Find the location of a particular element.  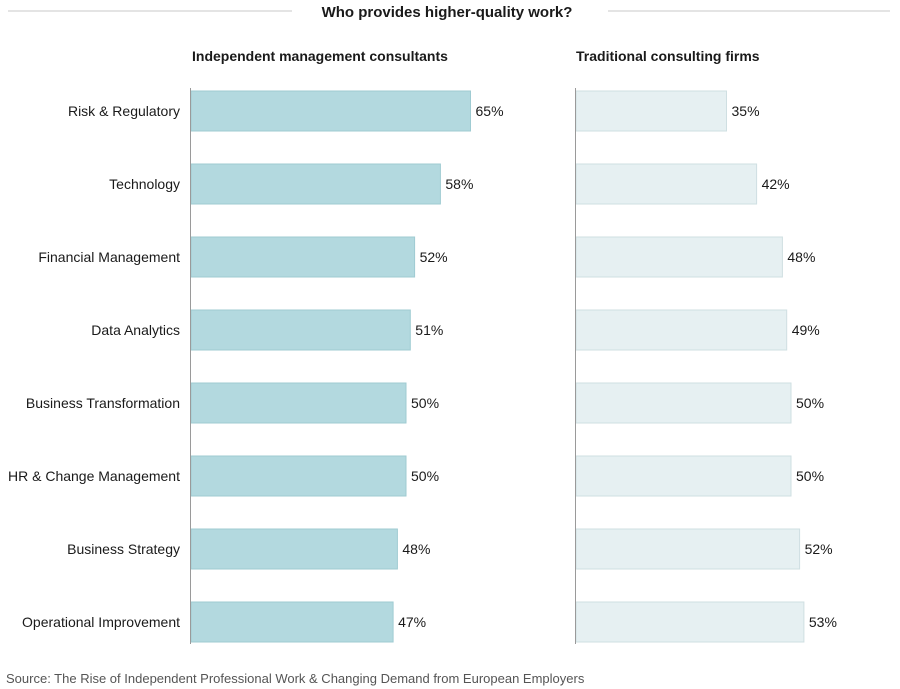

panel-title-traditional: Traditional consulting firms is located at coordinates (668, 56).